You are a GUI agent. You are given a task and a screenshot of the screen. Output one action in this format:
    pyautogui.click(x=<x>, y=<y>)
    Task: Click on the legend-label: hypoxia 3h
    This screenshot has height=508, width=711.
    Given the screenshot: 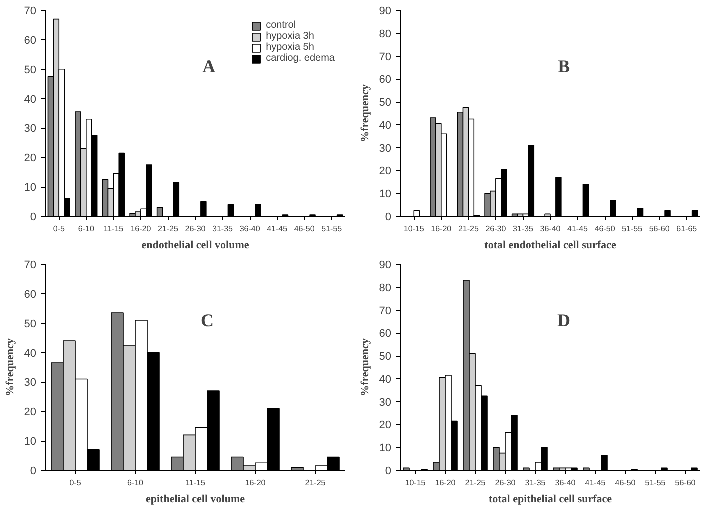 What is the action you would take?
    pyautogui.click(x=290, y=36)
    